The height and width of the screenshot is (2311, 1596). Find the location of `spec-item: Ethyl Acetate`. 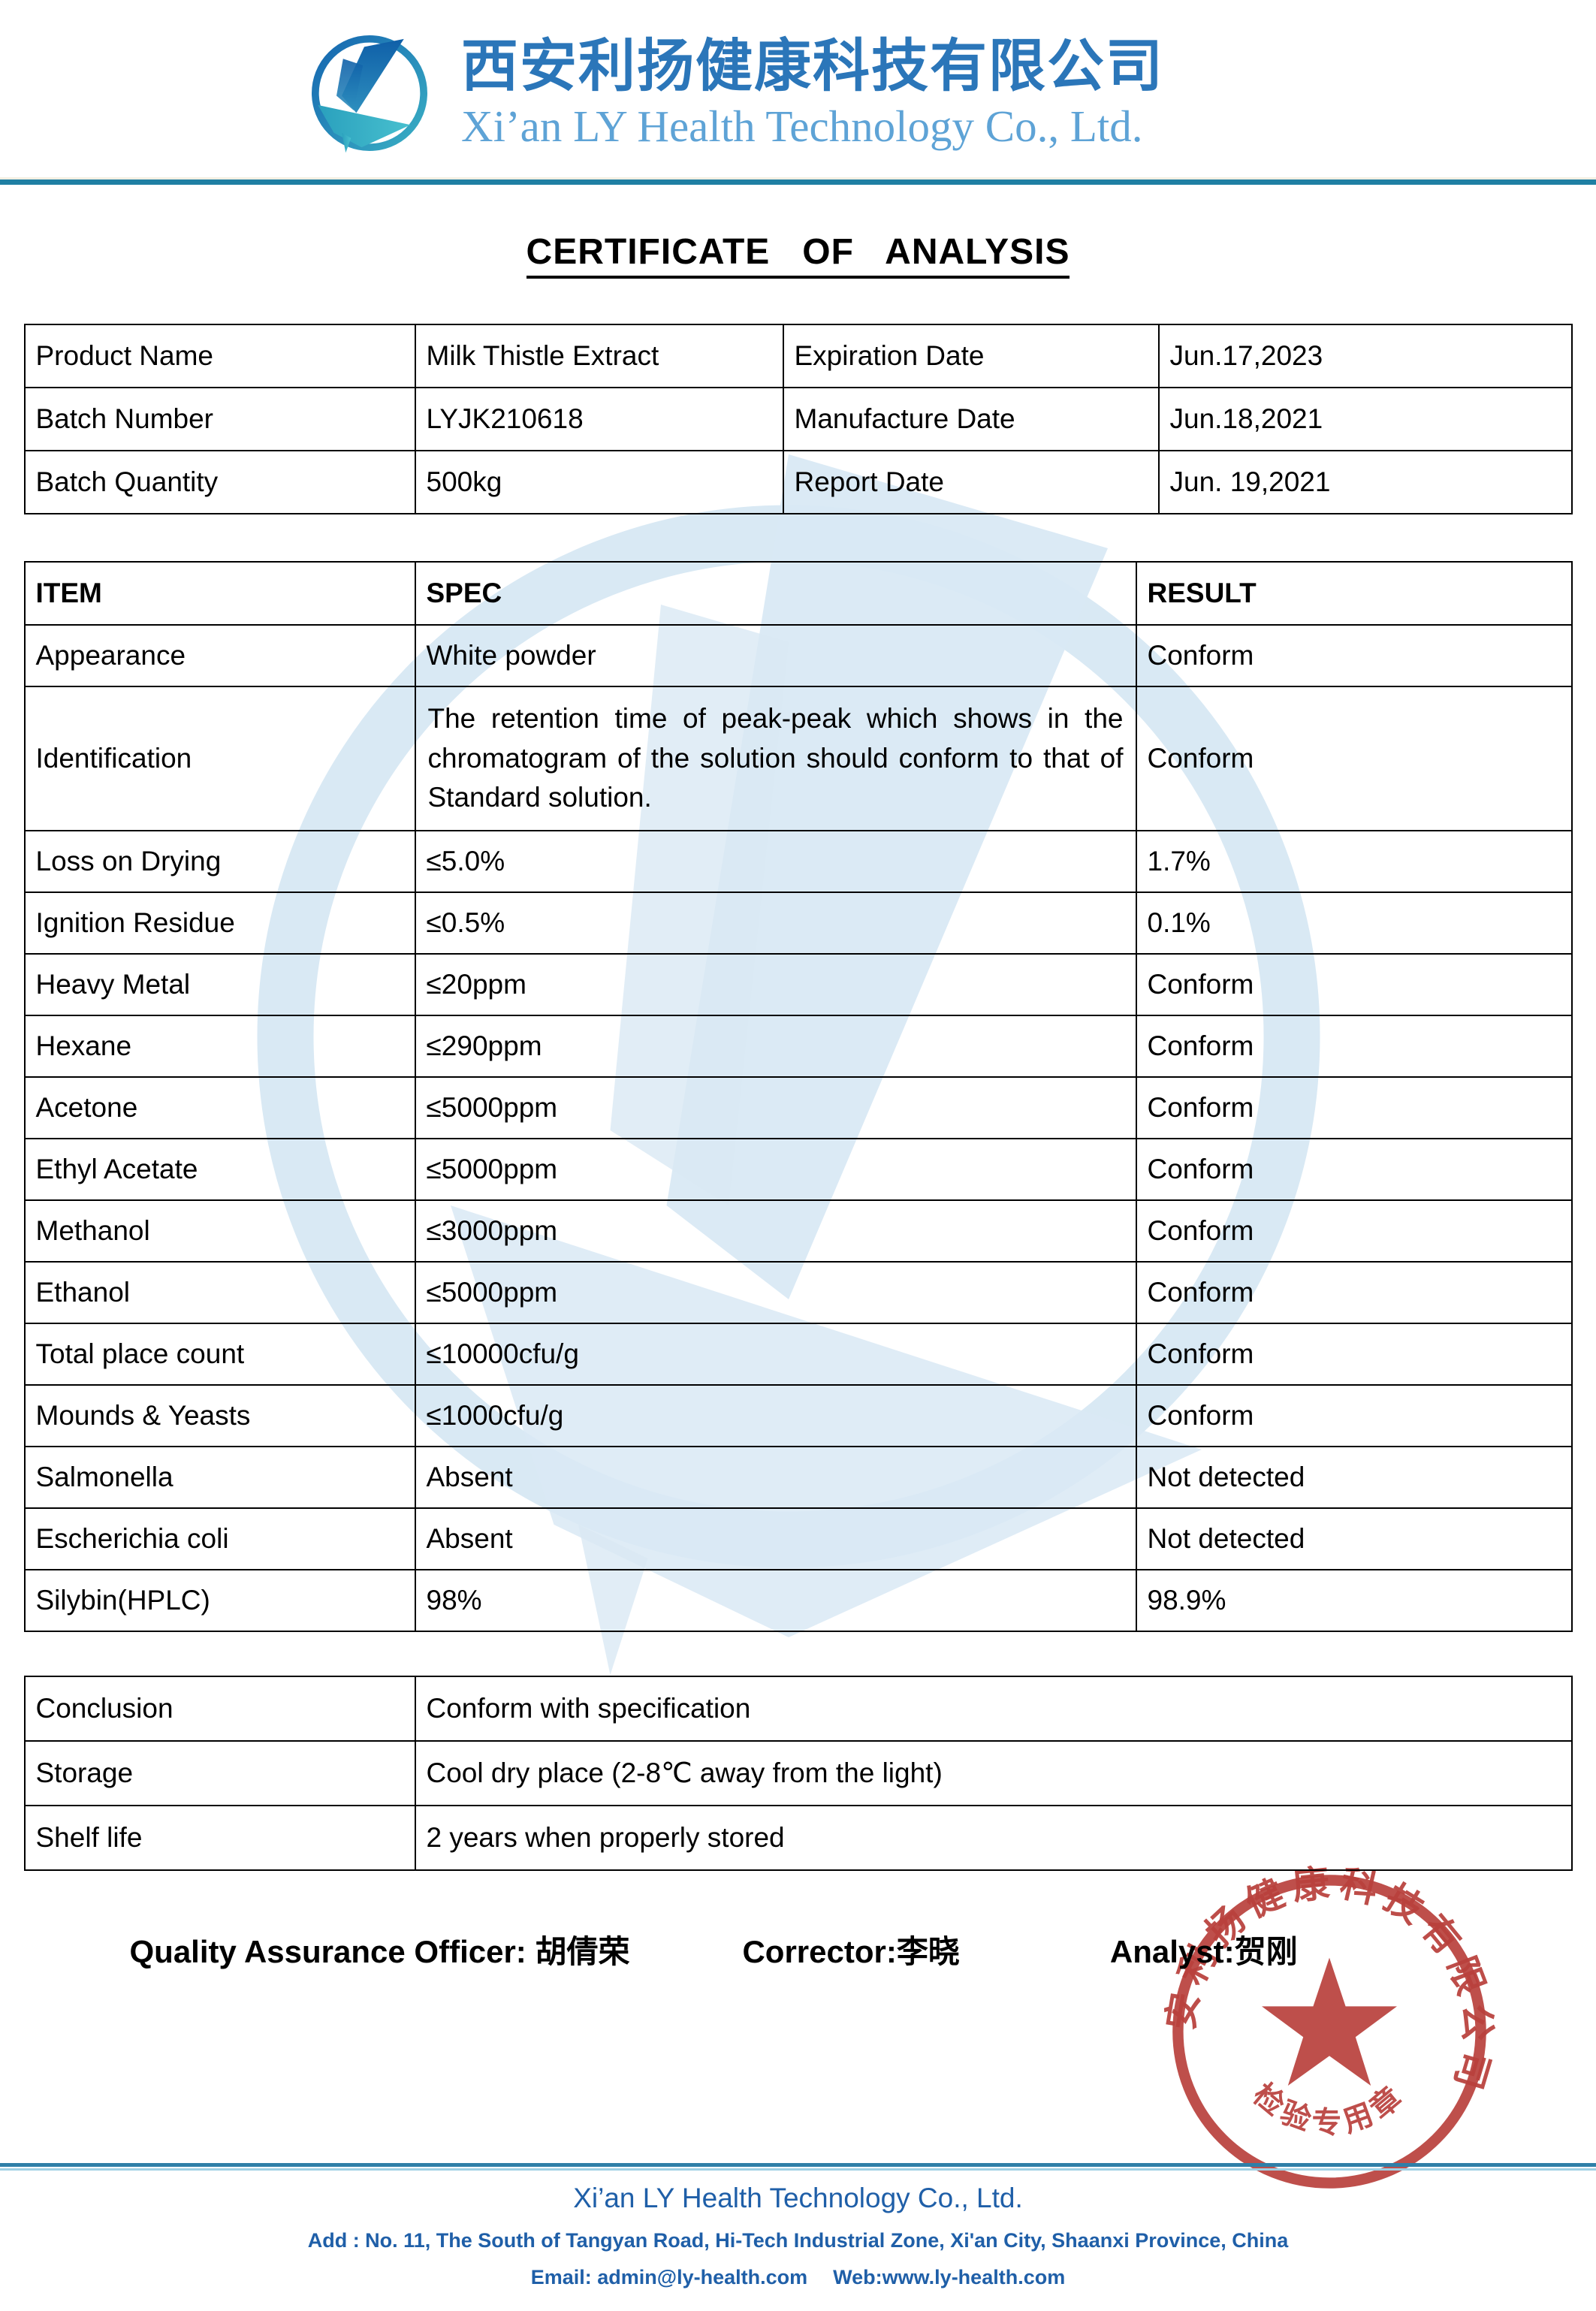

spec-item: Ethyl Acetate is located at coordinates (219, 1169).